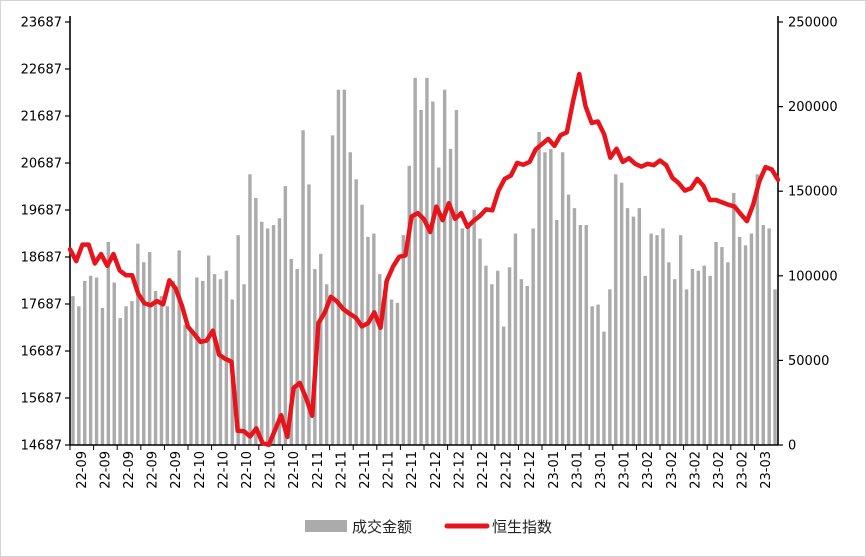 Image resolution: width=866 pixels, height=557 pixels. What do you see at coordinates (41, 399) in the screenshot?
I see `left-tick-label: 15687` at bounding box center [41, 399].